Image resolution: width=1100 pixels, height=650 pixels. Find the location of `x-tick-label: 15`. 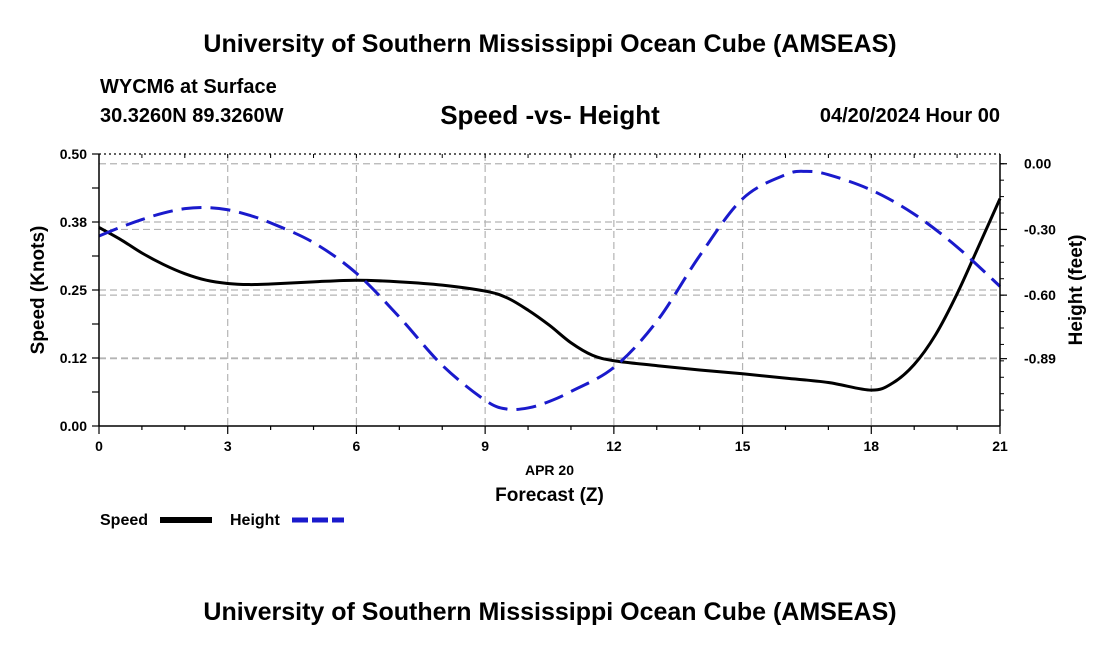

x-tick-label: 15 is located at coordinates (743, 446).